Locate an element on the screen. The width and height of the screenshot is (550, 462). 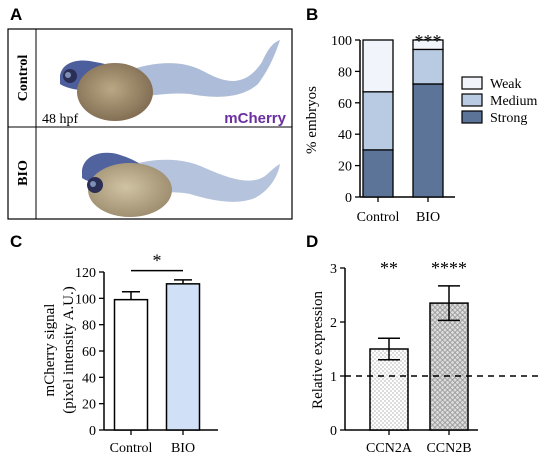
panel-b-label: B is located at coordinates (312, 14).